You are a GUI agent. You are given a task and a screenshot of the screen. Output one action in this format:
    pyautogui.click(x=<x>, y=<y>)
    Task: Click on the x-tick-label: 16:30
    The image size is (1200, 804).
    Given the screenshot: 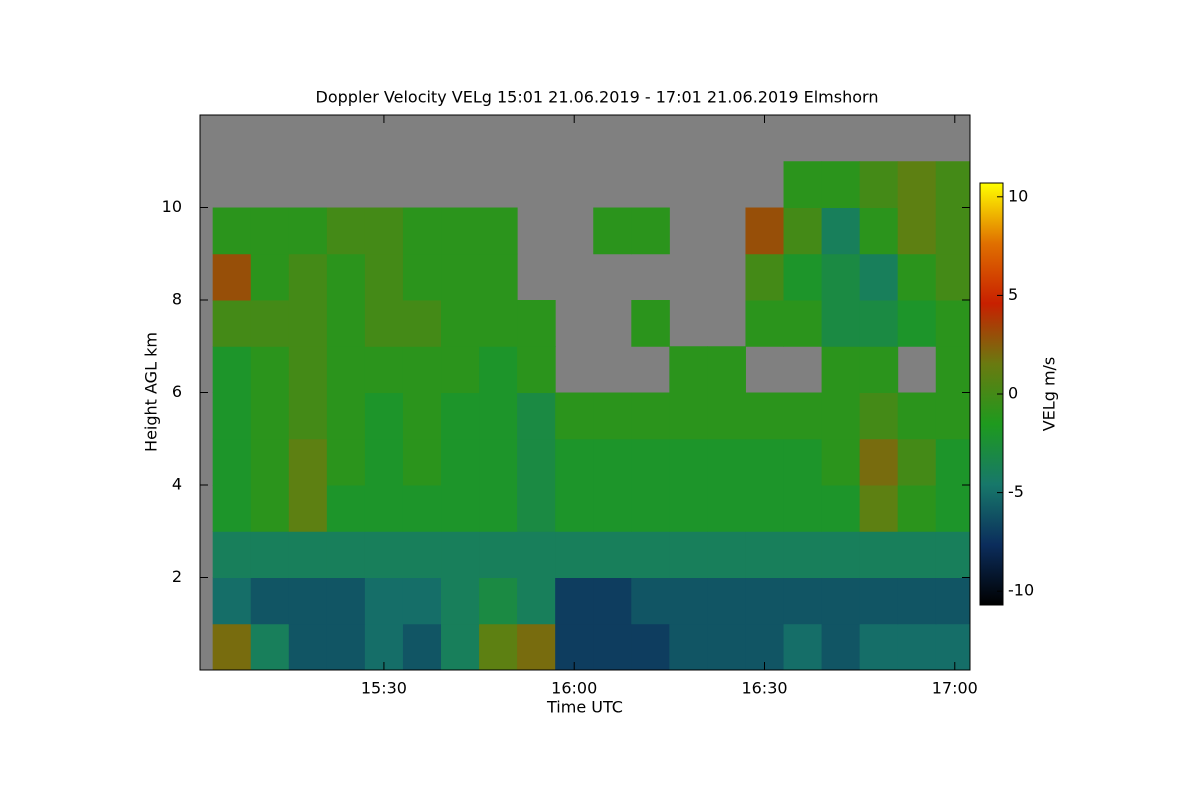 What is the action you would take?
    pyautogui.click(x=764, y=688)
    